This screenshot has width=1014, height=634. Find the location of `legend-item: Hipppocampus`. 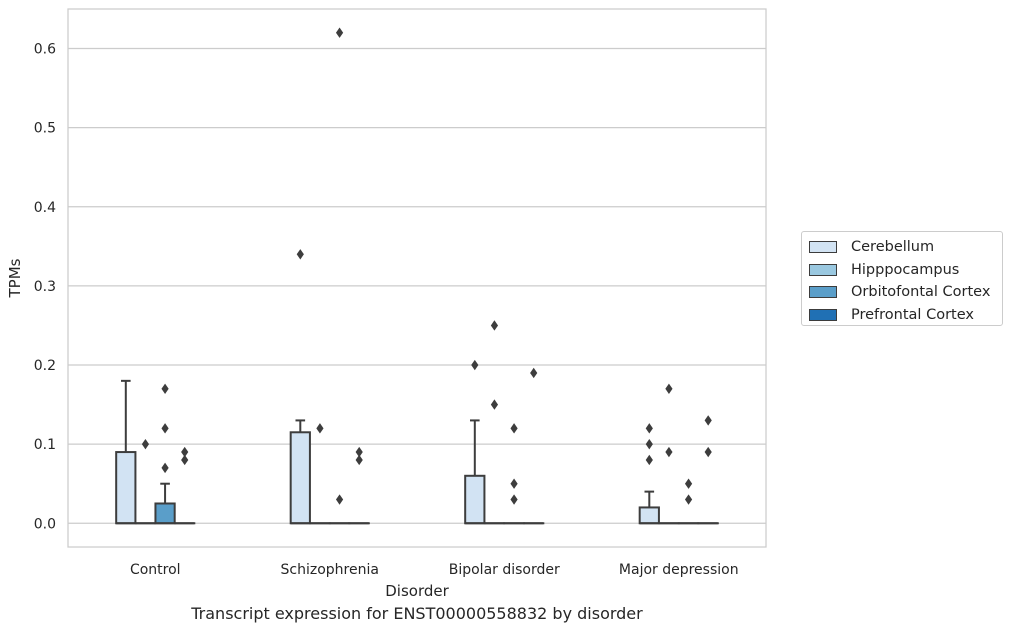

legend-item: Hipppocampus is located at coordinates (905, 270).